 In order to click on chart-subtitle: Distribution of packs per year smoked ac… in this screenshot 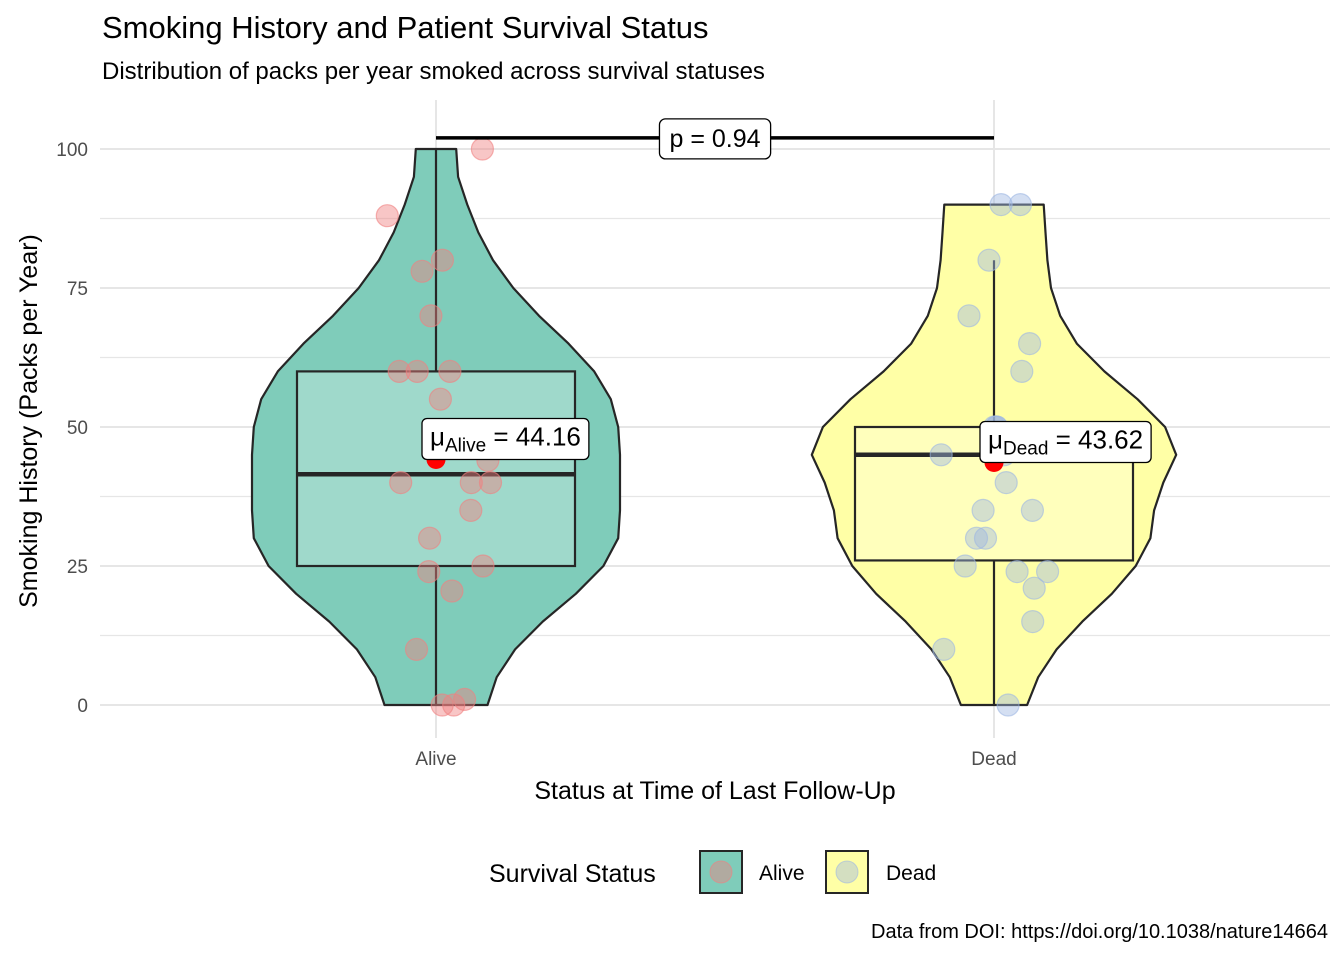, I will do `click(433, 71)`.